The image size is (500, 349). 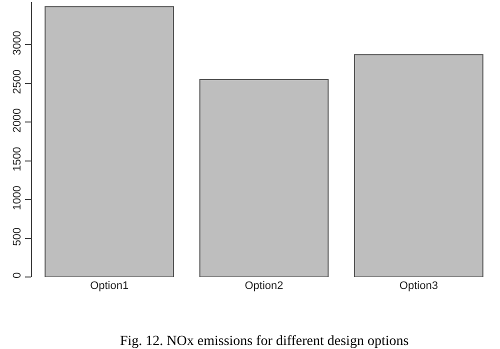 What do you see at coordinates (418, 286) in the screenshot?
I see `x-tick-label: Option3` at bounding box center [418, 286].